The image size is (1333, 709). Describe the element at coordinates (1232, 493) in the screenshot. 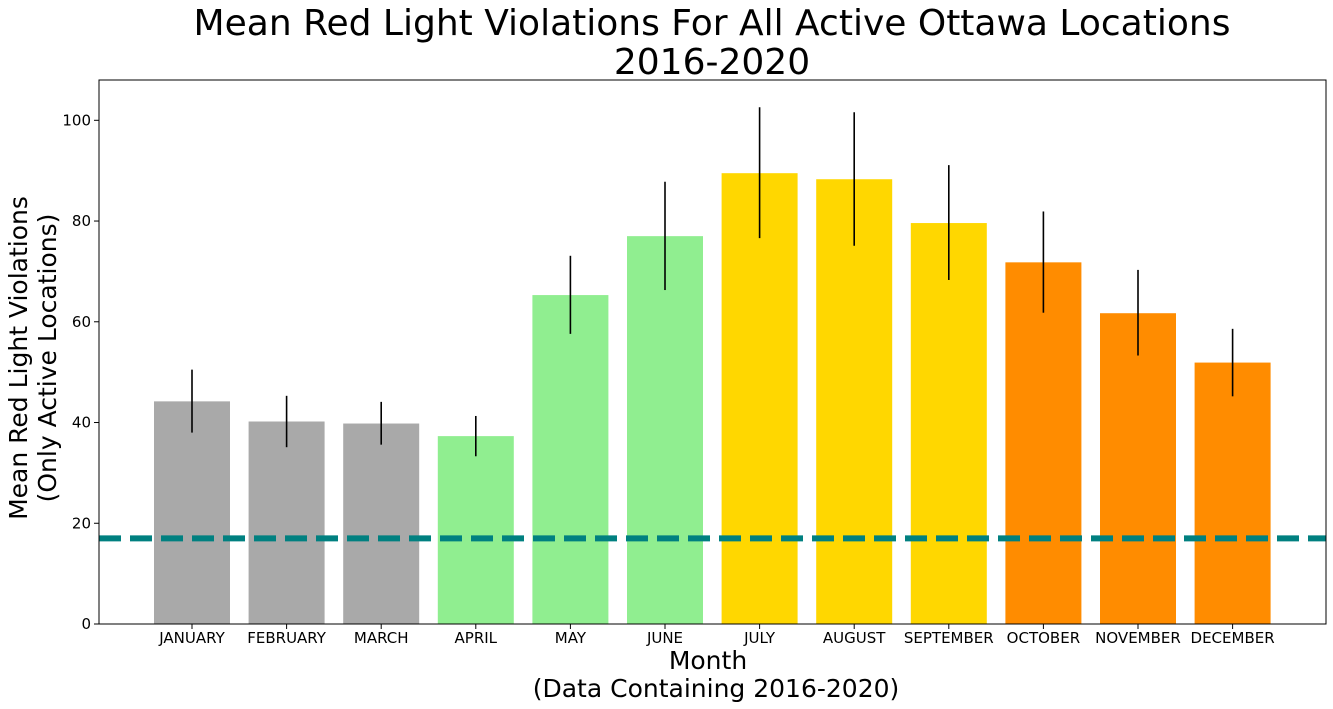

I see `bar-december` at that location.